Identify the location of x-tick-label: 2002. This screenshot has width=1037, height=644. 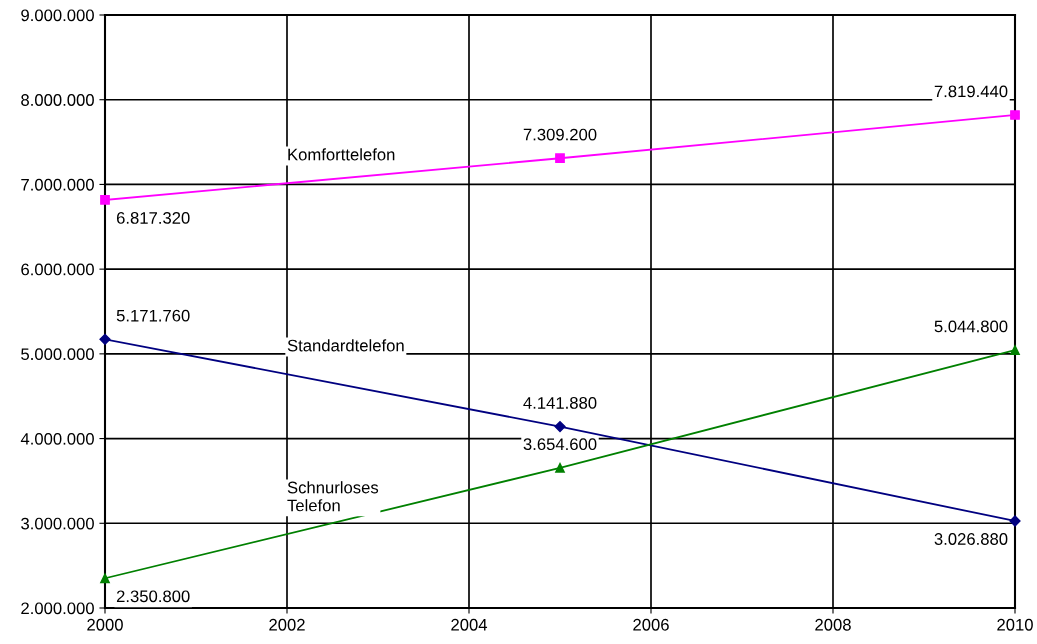
(287, 624).